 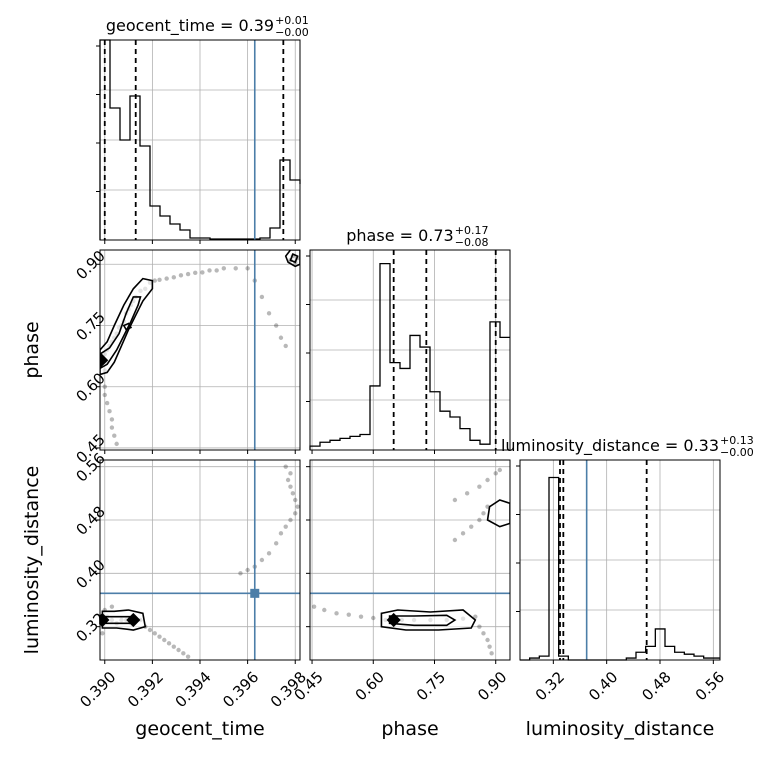 I want to click on title-text: geocent_time = 0.39, so click(x=190, y=26).